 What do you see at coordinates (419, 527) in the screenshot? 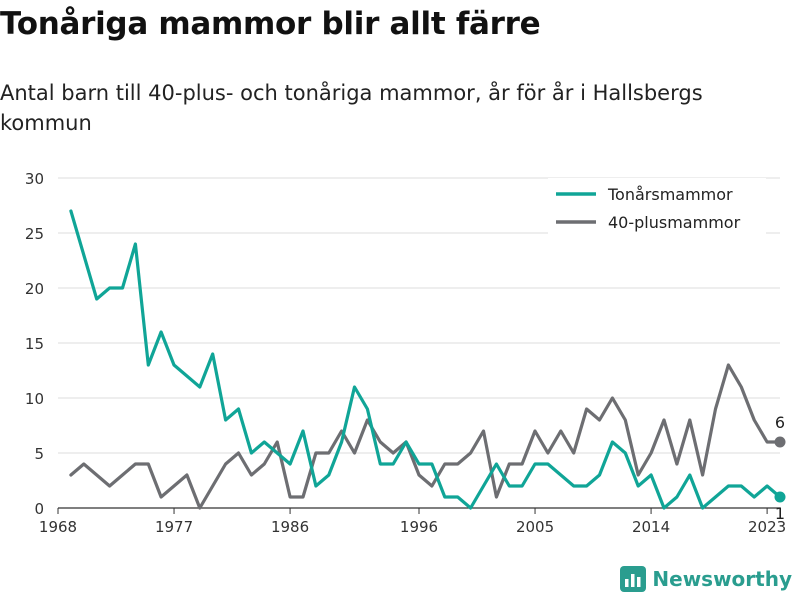
I see `x-tick-label: 1996` at bounding box center [419, 527].